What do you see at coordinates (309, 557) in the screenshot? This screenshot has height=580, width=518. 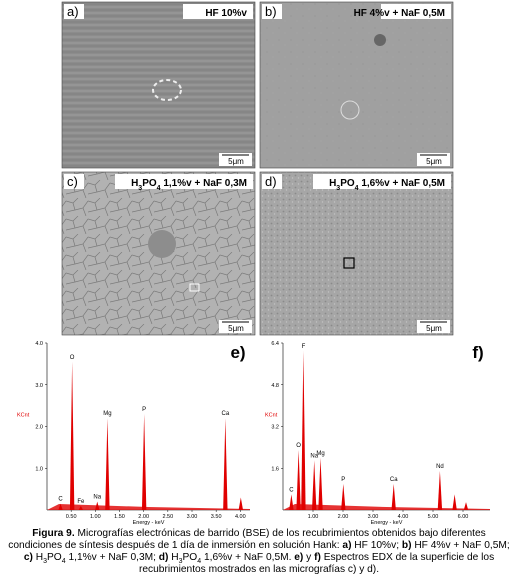 I see `caption-run: y` at bounding box center [309, 557].